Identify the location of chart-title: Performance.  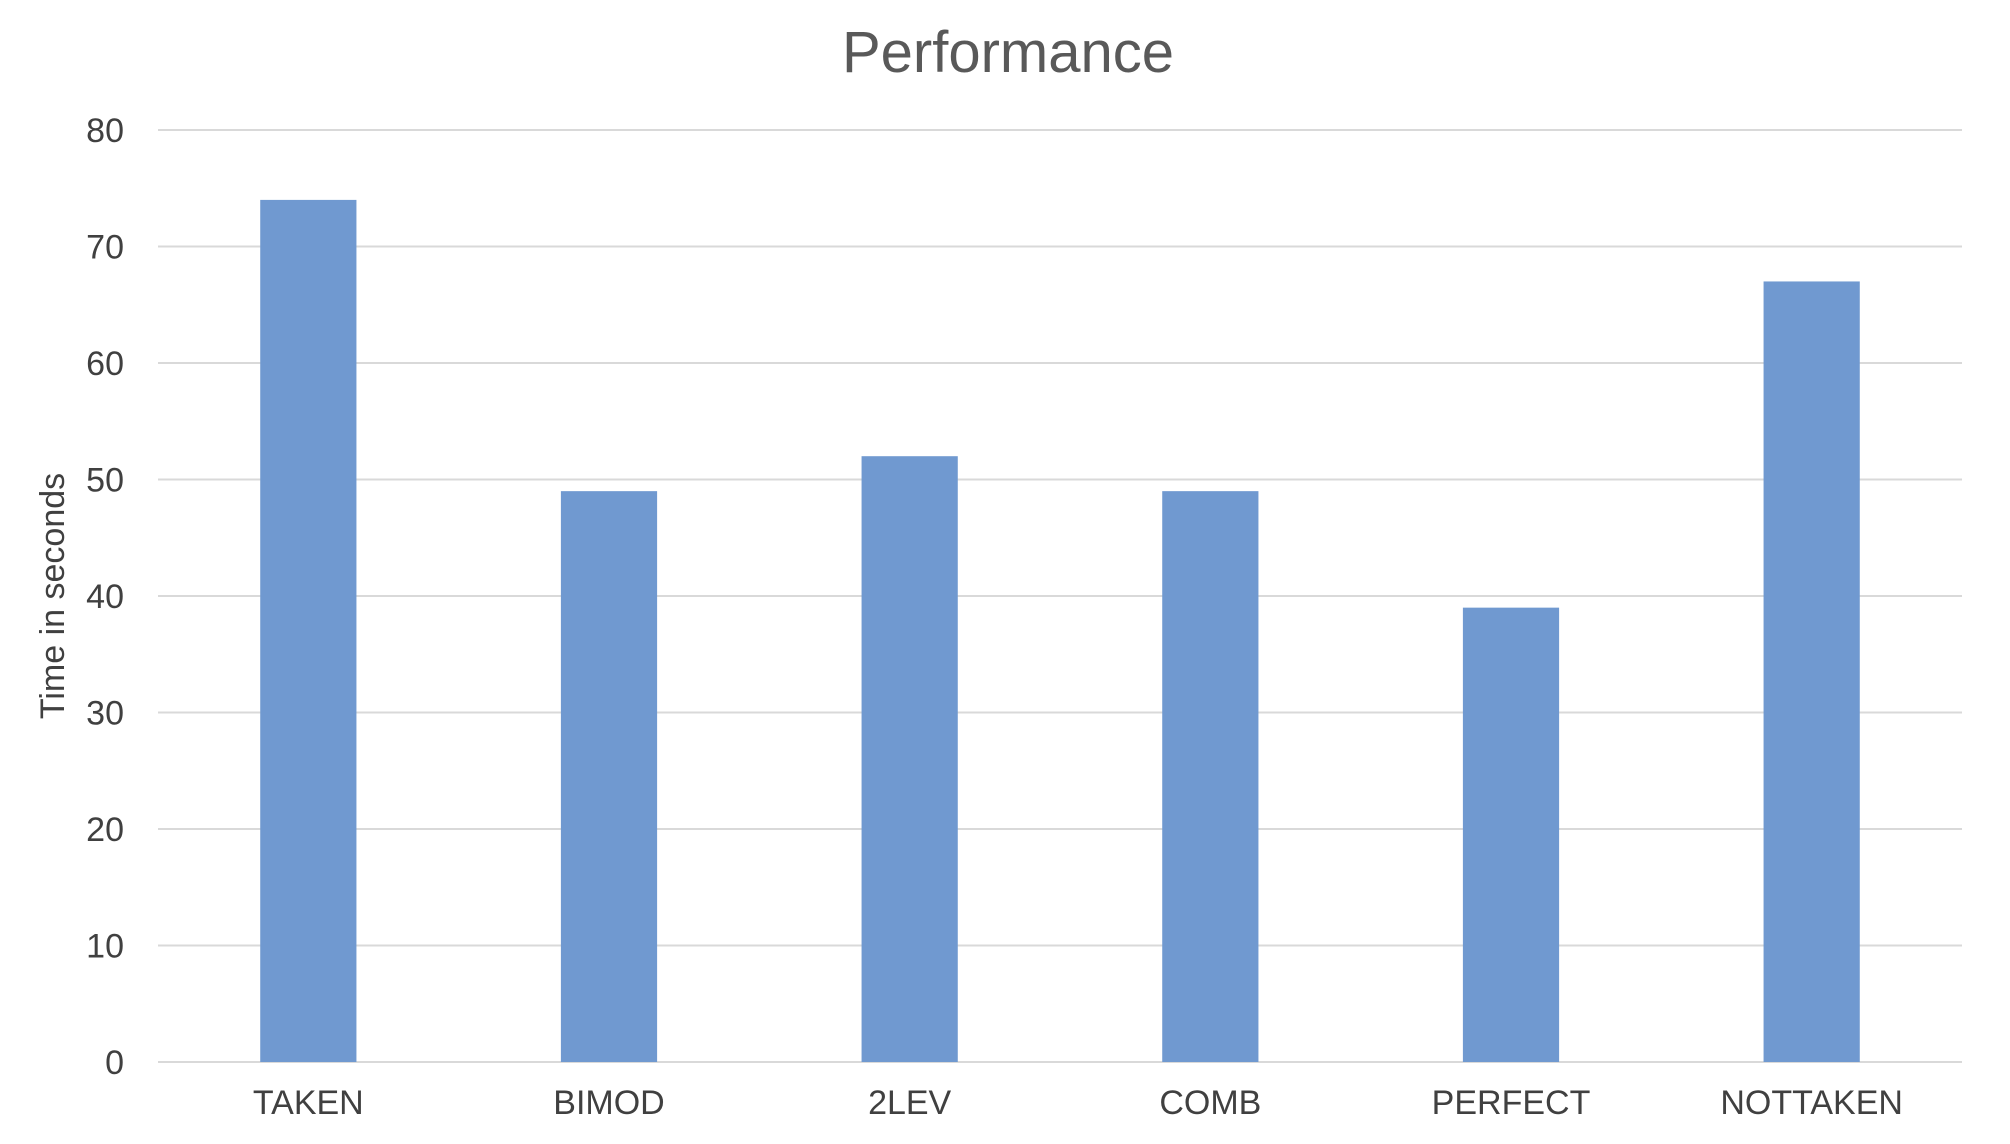
(1008, 52).